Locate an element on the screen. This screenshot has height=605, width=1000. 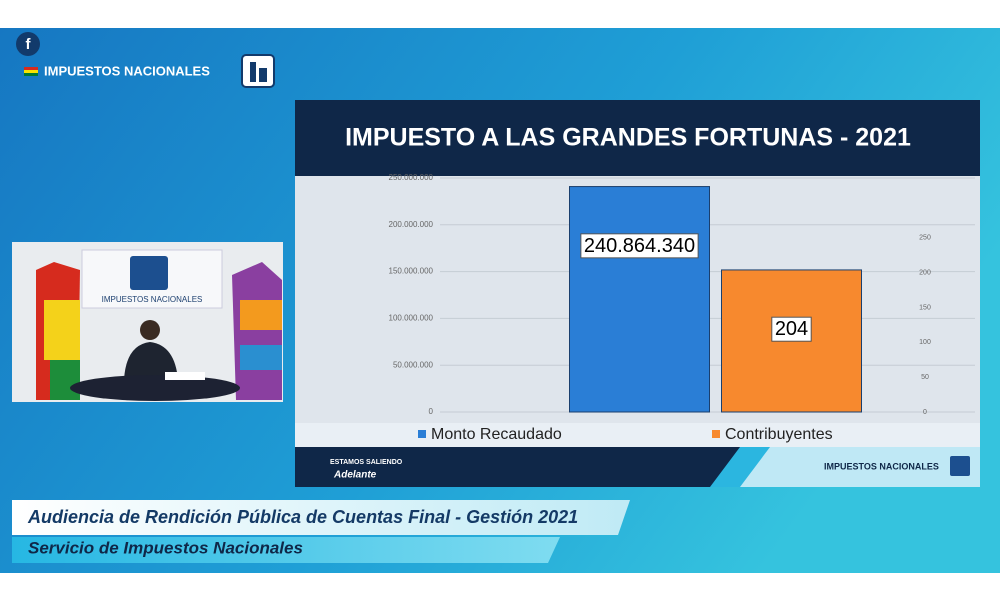
y2-tick-label: 250 is located at coordinates (925, 238).